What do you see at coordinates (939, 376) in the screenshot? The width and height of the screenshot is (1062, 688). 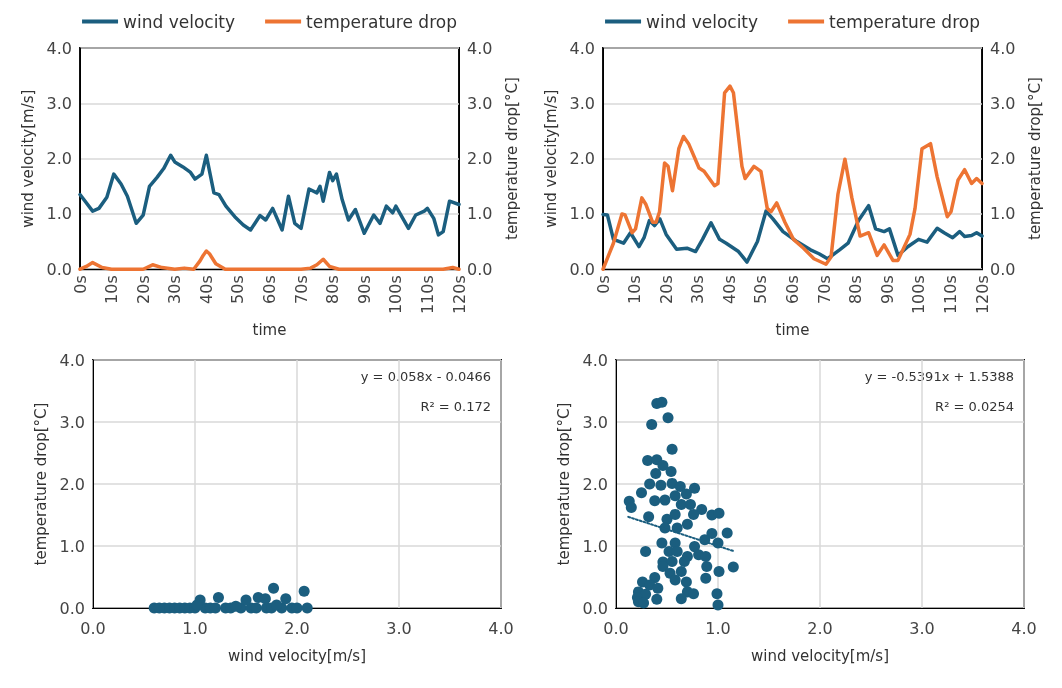 I see `annotation: y = -0.5391x + 1.5388` at bounding box center [939, 376].